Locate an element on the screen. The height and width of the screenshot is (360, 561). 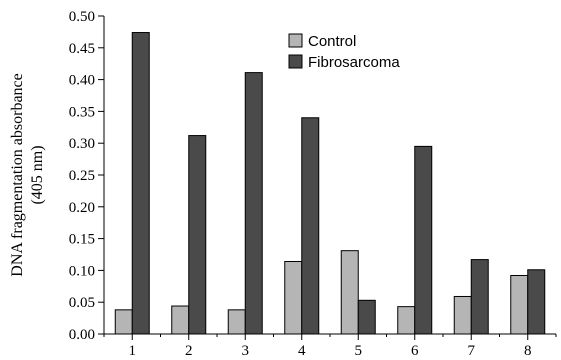
y-tick-label: 0.40 is located at coordinates (82, 81).